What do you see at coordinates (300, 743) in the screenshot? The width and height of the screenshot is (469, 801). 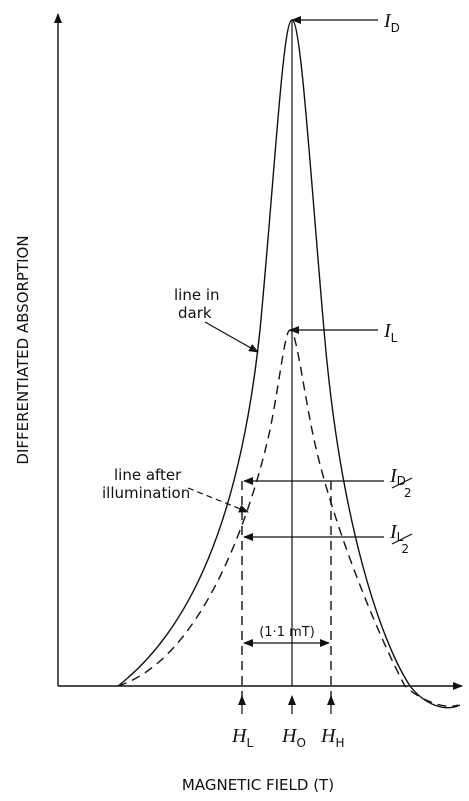 I see `subscript: O` at bounding box center [300, 743].